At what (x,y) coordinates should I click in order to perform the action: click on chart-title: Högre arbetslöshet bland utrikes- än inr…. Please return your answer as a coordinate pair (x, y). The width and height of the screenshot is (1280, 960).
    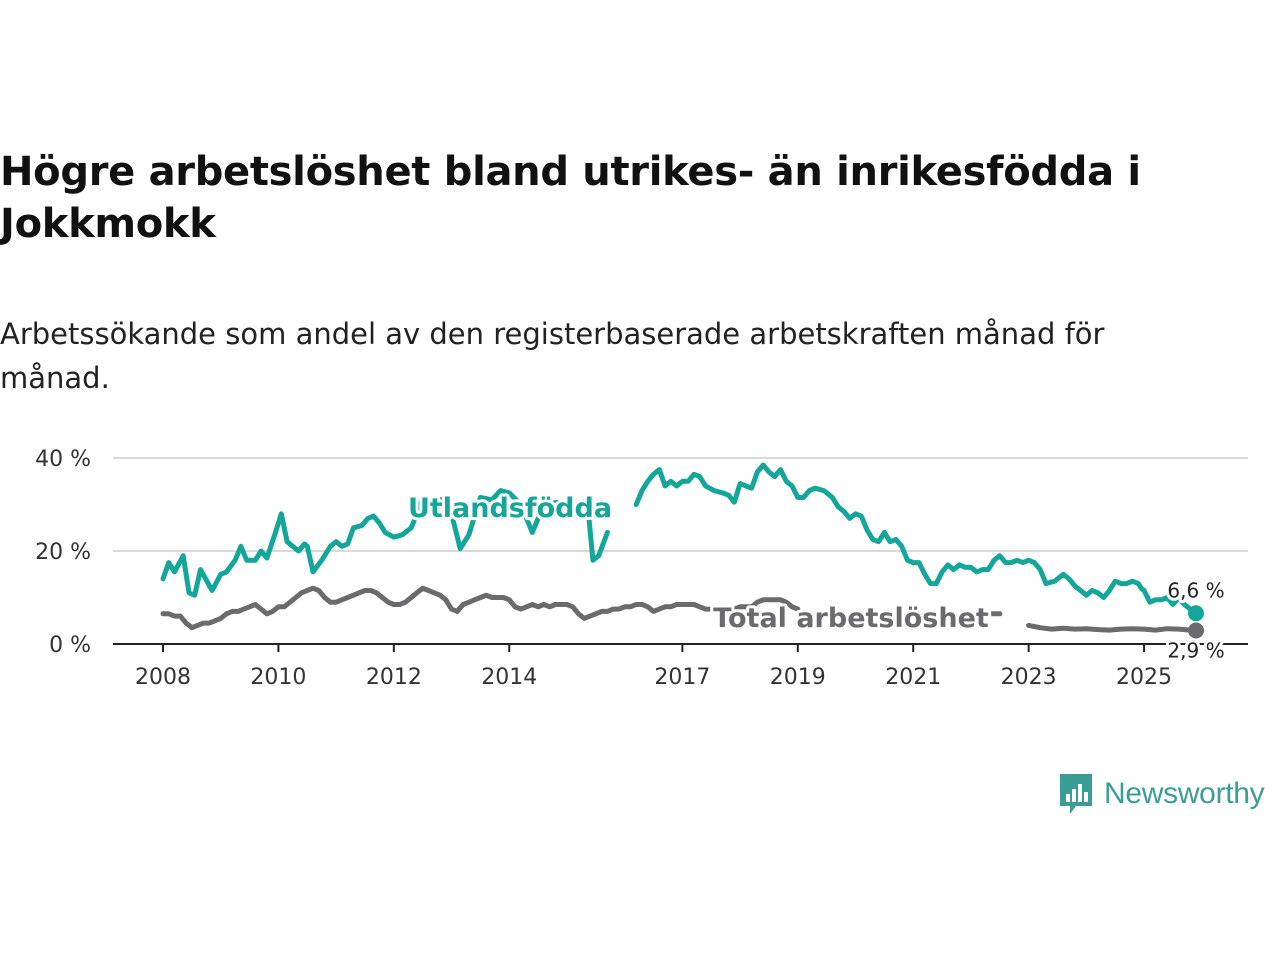
    Looking at the image, I should click on (570, 198).